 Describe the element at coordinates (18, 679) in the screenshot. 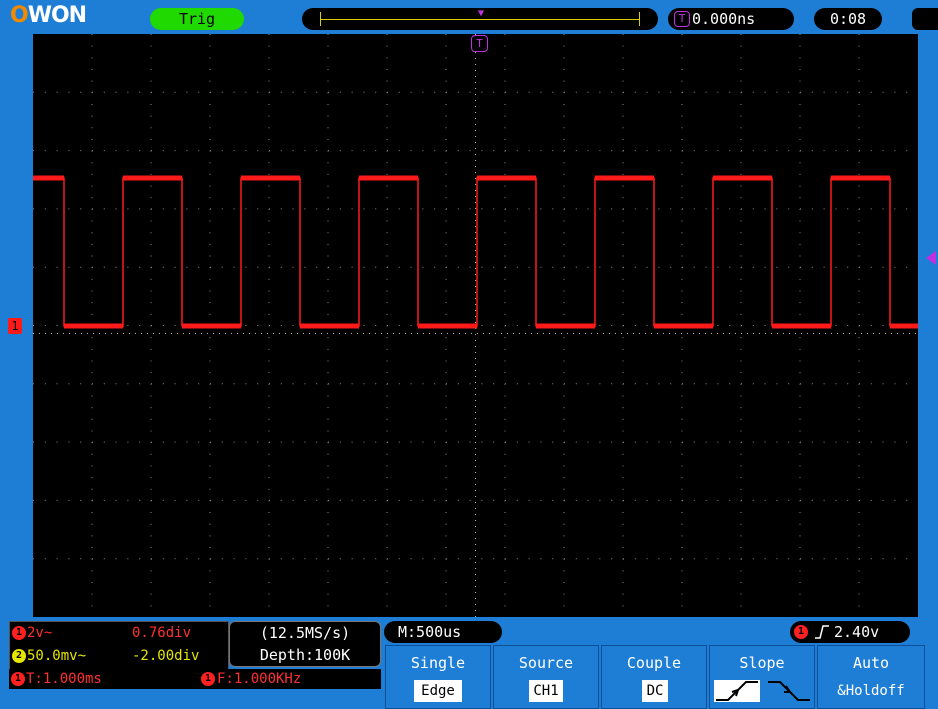

I see `period-badge: 1` at that location.